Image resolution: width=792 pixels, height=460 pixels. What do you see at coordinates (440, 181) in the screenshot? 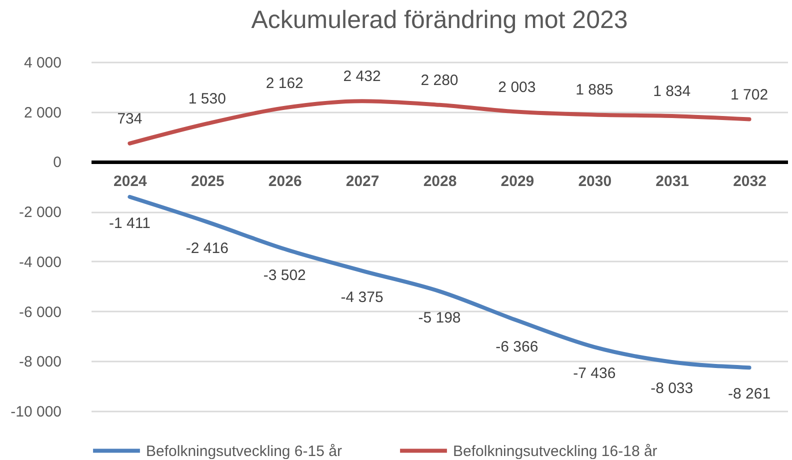
I see `x-tick-label: 2028` at bounding box center [440, 181].